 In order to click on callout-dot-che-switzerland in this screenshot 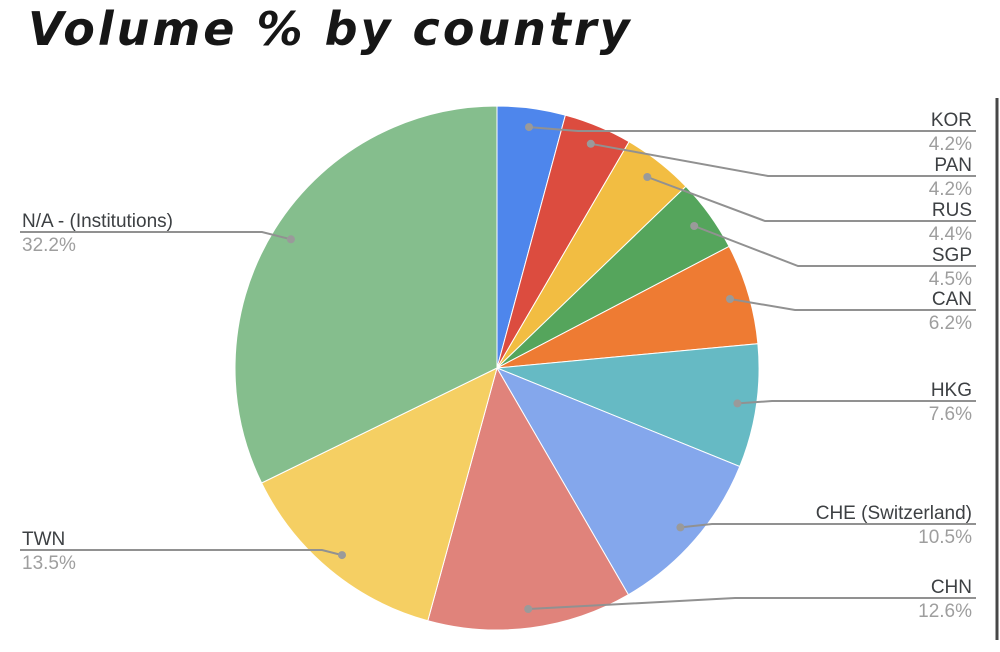, I will do `click(680, 527)`.